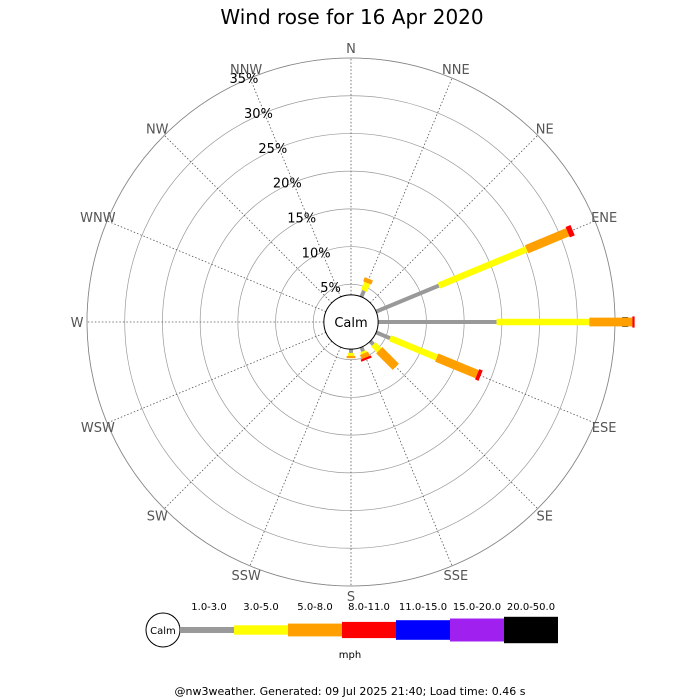  I want to click on spoke-sse, so click(407, 456).